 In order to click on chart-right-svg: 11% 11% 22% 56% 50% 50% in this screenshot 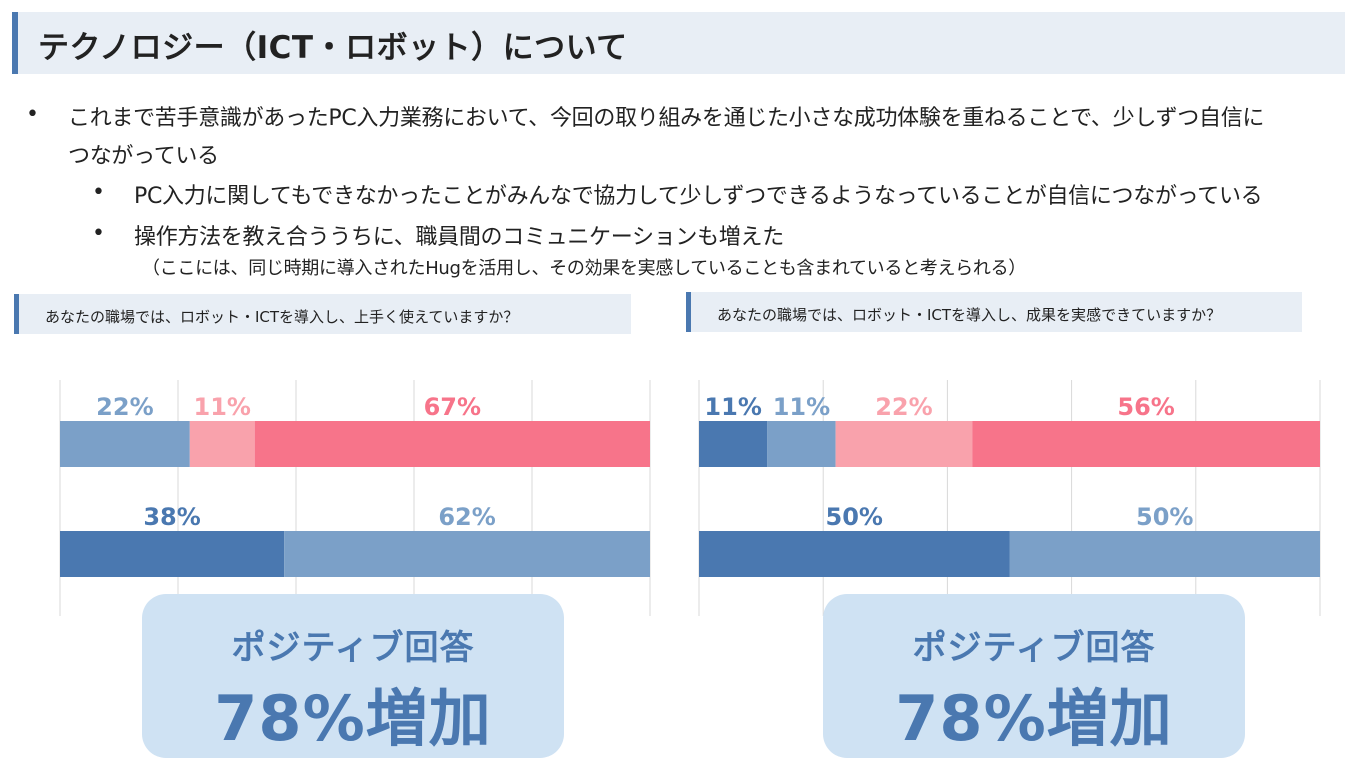, I will do `click(1009, 498)`.